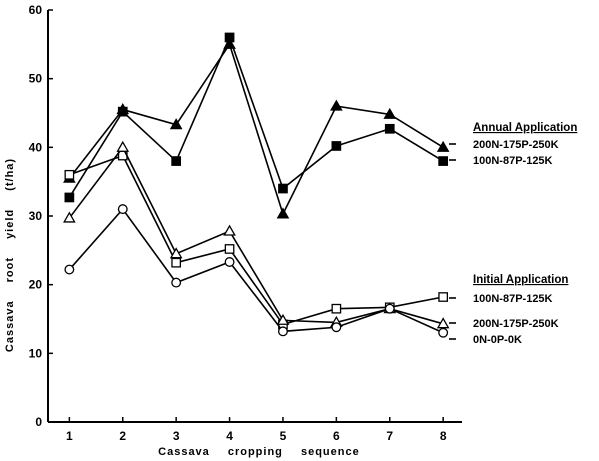 The height and width of the screenshot is (461, 599). I want to click on y-tick-label: 10, so click(36, 353).